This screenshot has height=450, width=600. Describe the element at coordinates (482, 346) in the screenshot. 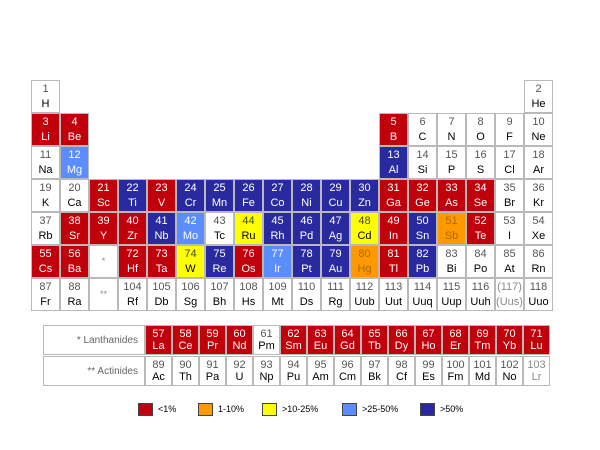

I see `element-symbol: Tm` at that location.